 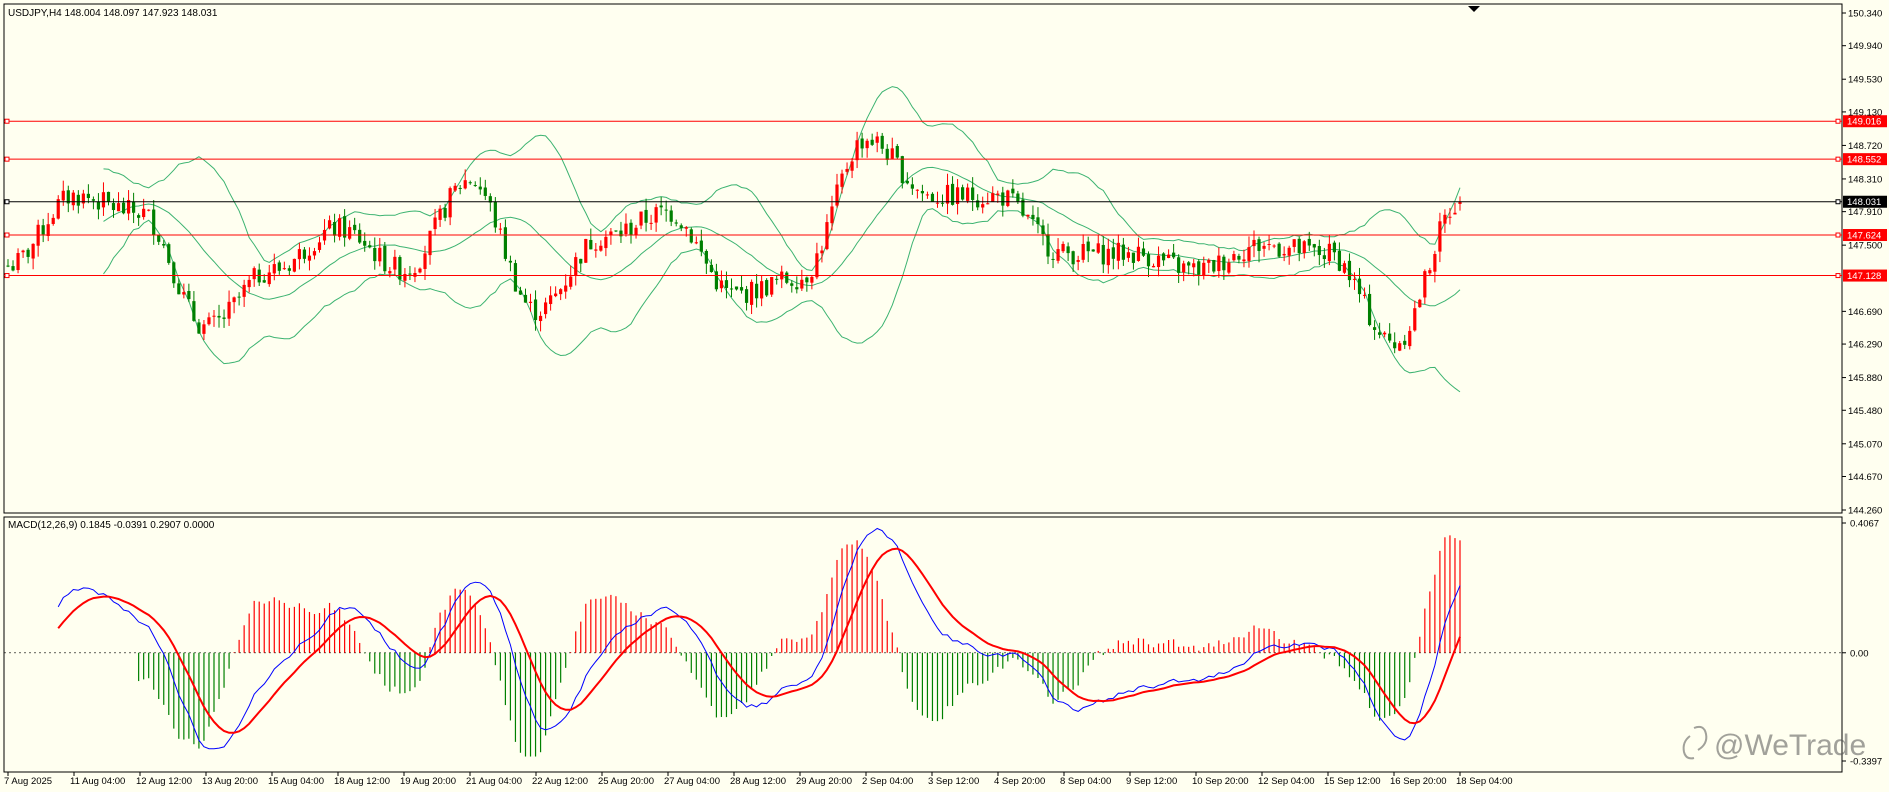 What do you see at coordinates (1864, 276) in the screenshot?
I see `price-level-label: 147.128` at bounding box center [1864, 276].